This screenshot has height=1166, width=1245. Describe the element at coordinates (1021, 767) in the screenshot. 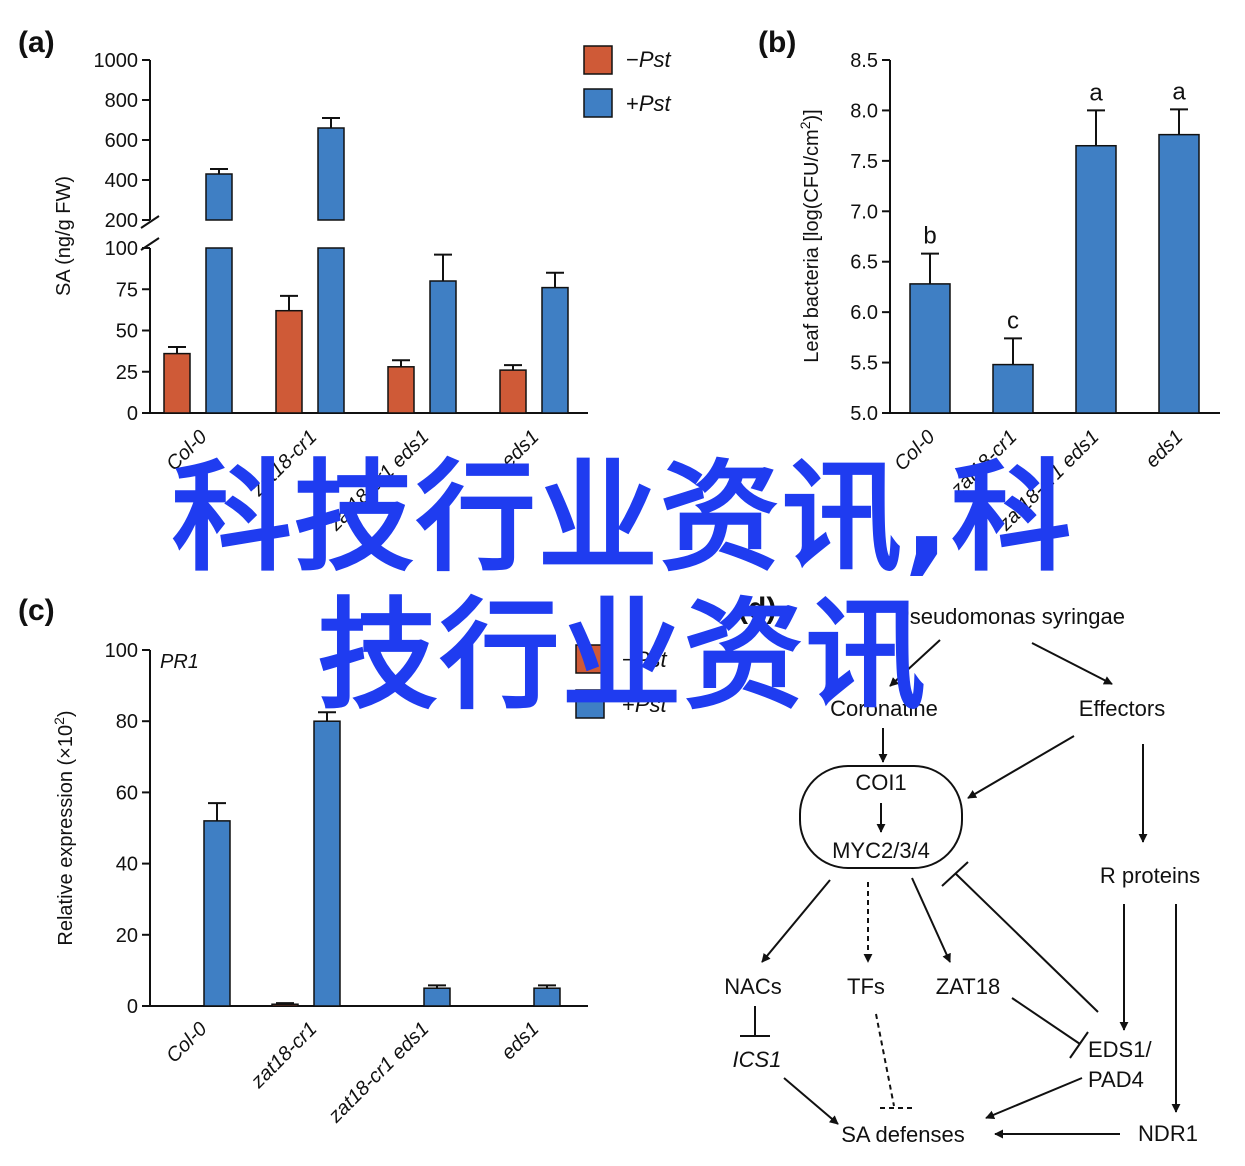

I see `edge-effectors-coi1` at that location.